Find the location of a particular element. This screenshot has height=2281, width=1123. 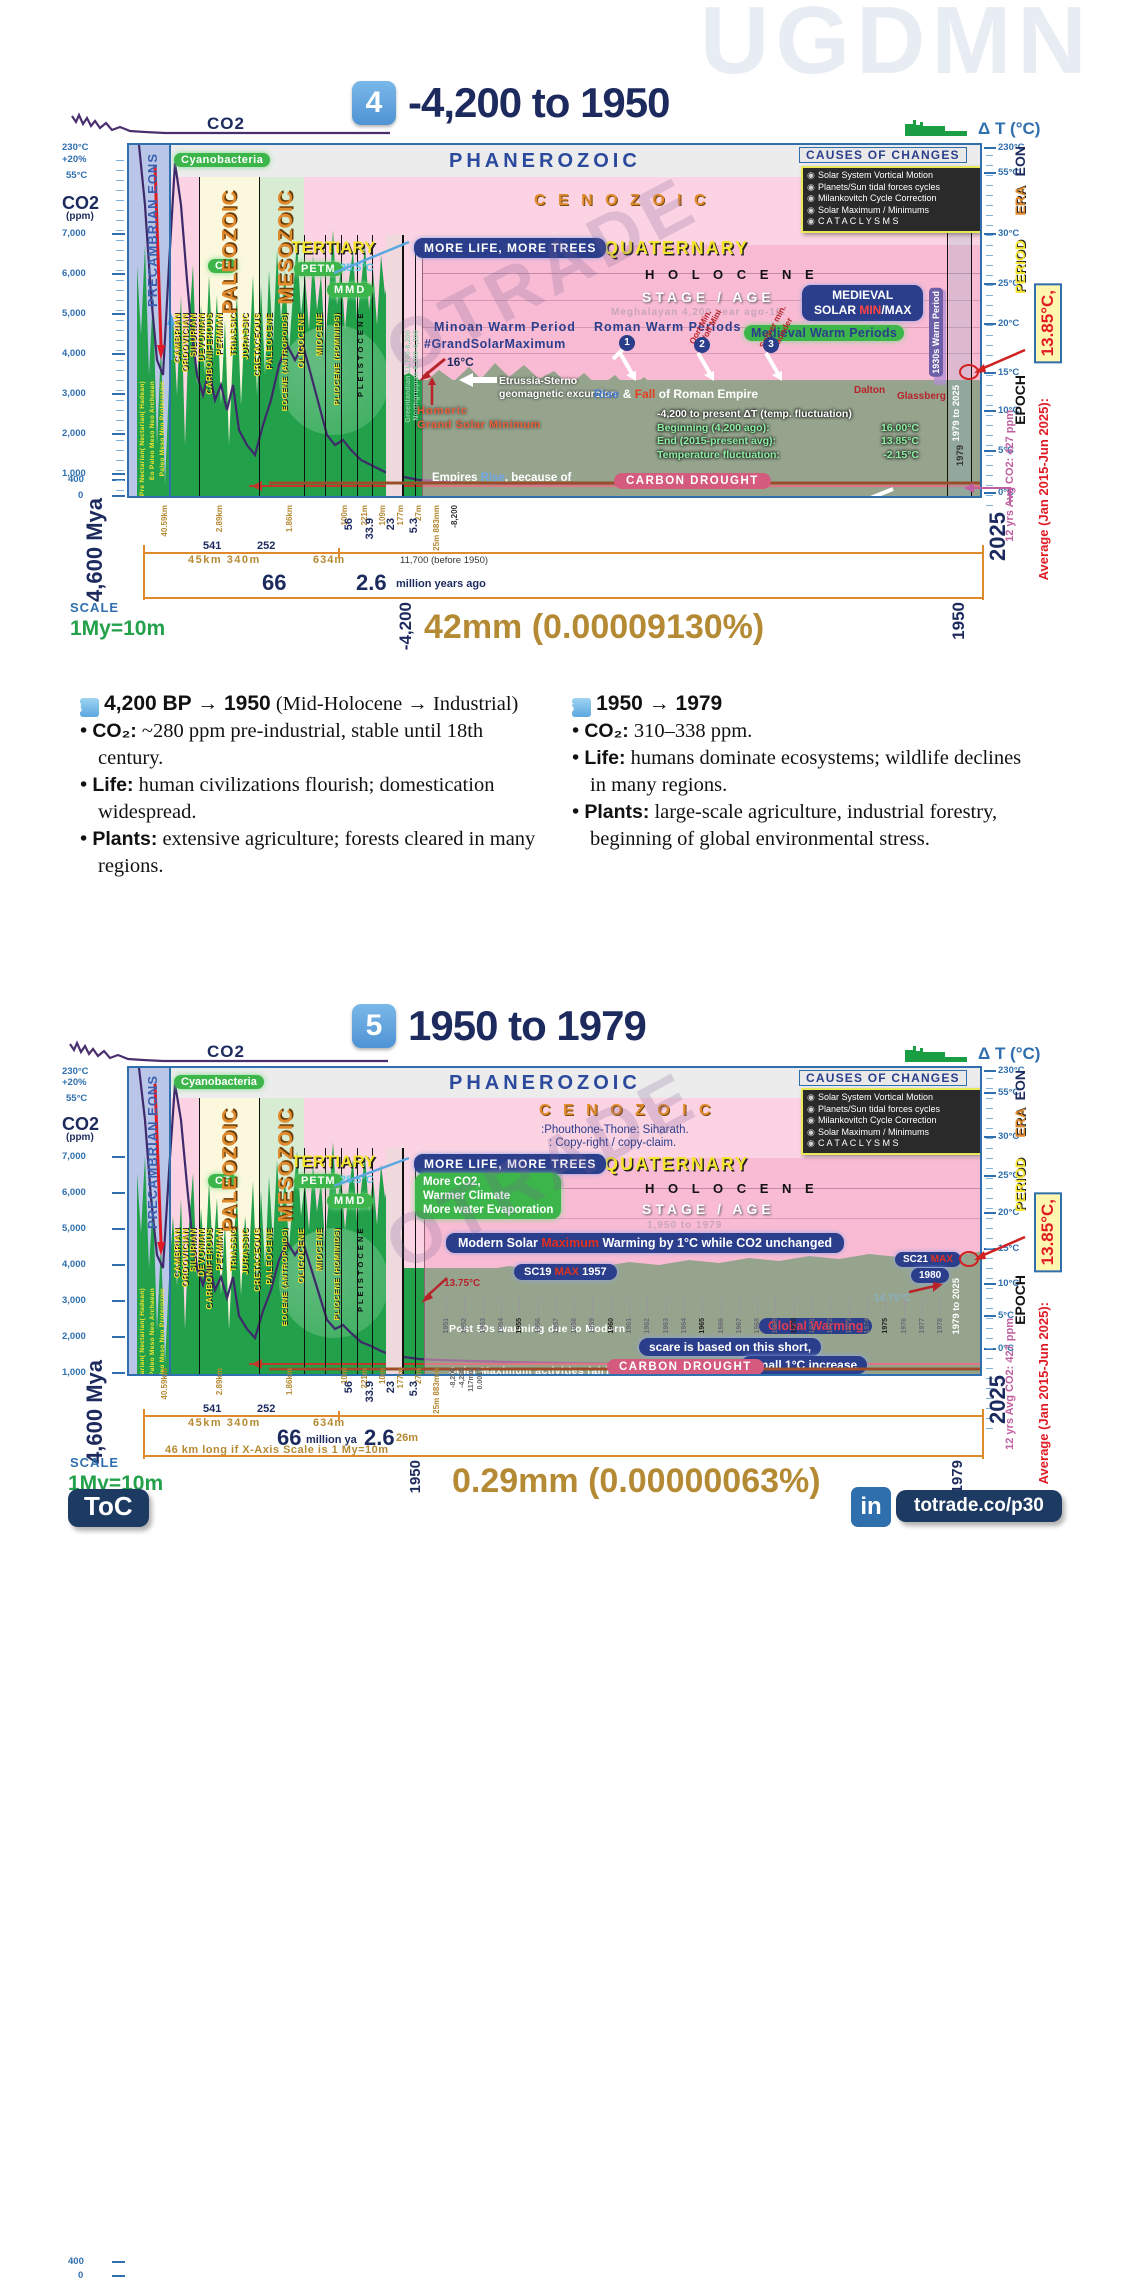

cause-label-3: Solar Maximum / Minimums is located at coordinates (874, 1131).